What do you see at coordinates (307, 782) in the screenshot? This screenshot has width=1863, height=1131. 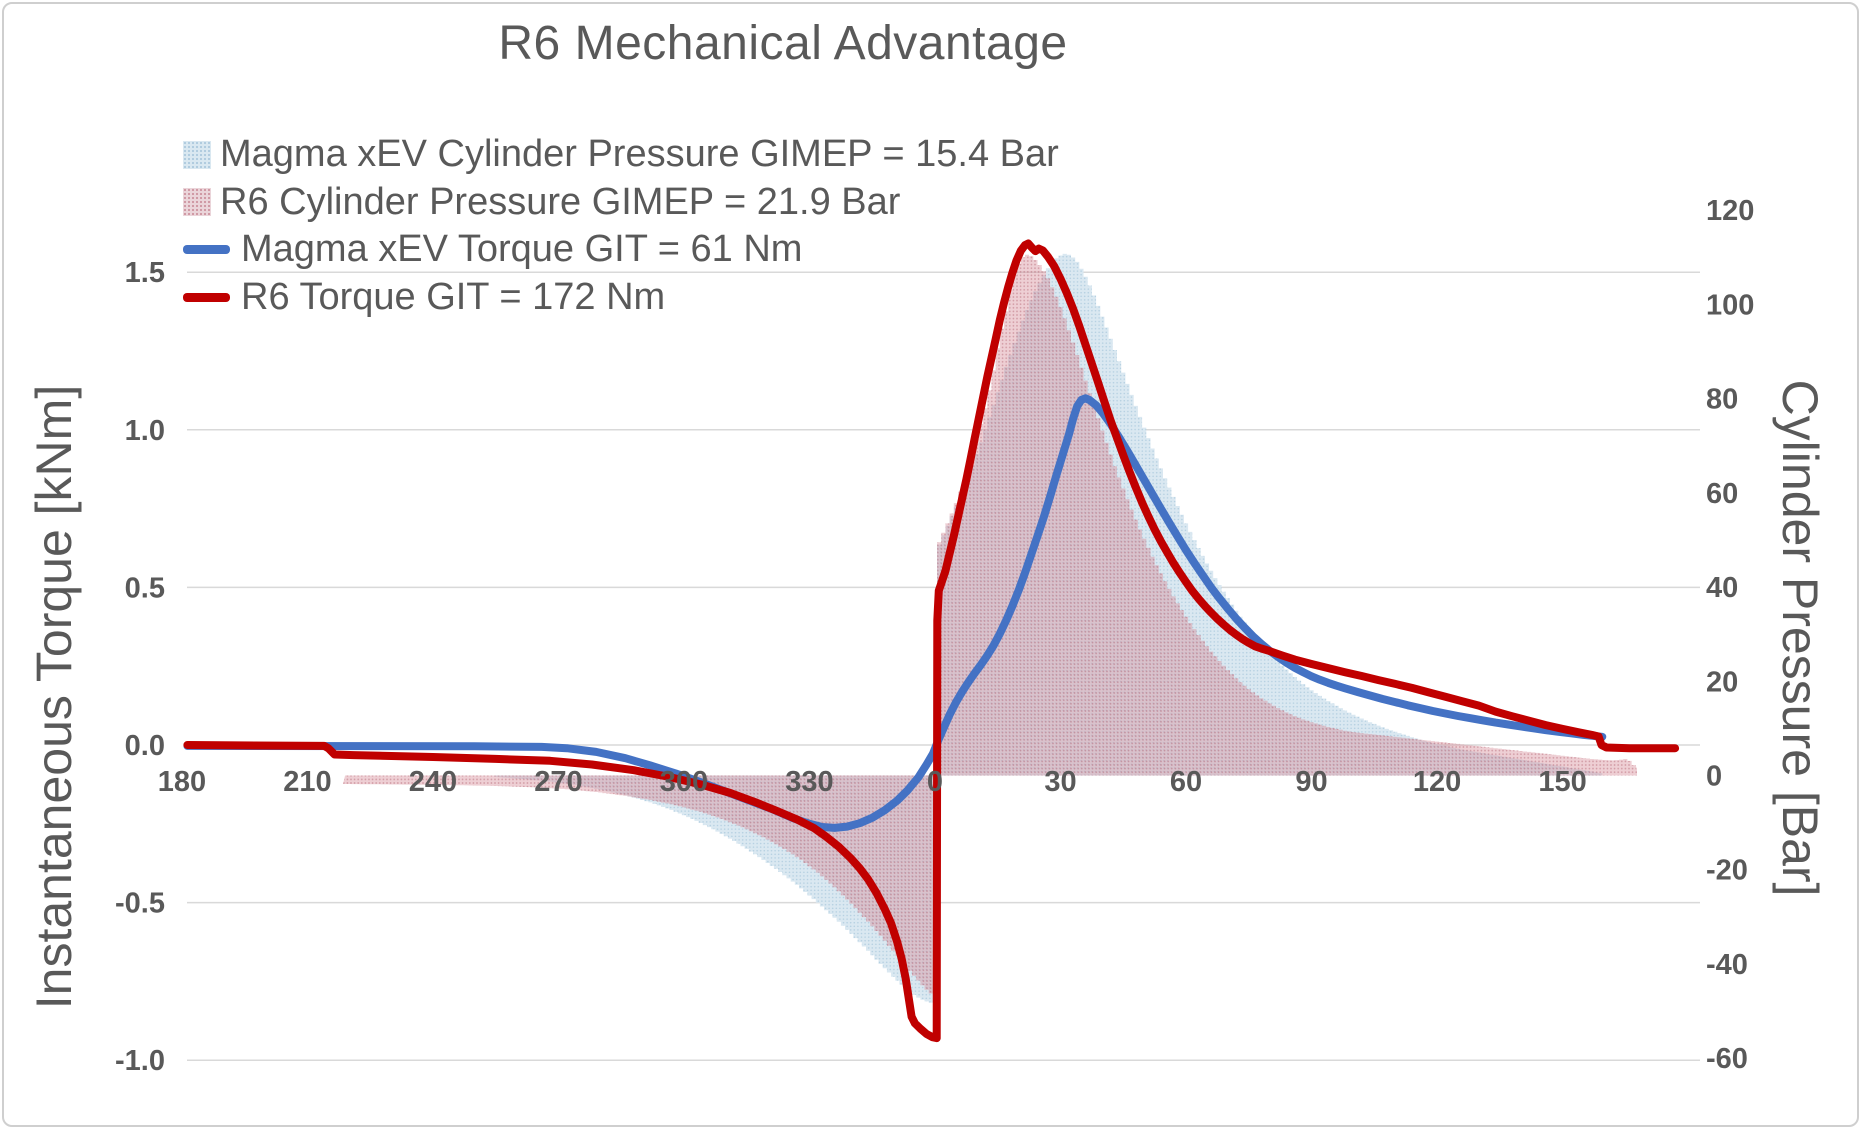 I see `x-axis-tick-label: 210` at bounding box center [307, 782].